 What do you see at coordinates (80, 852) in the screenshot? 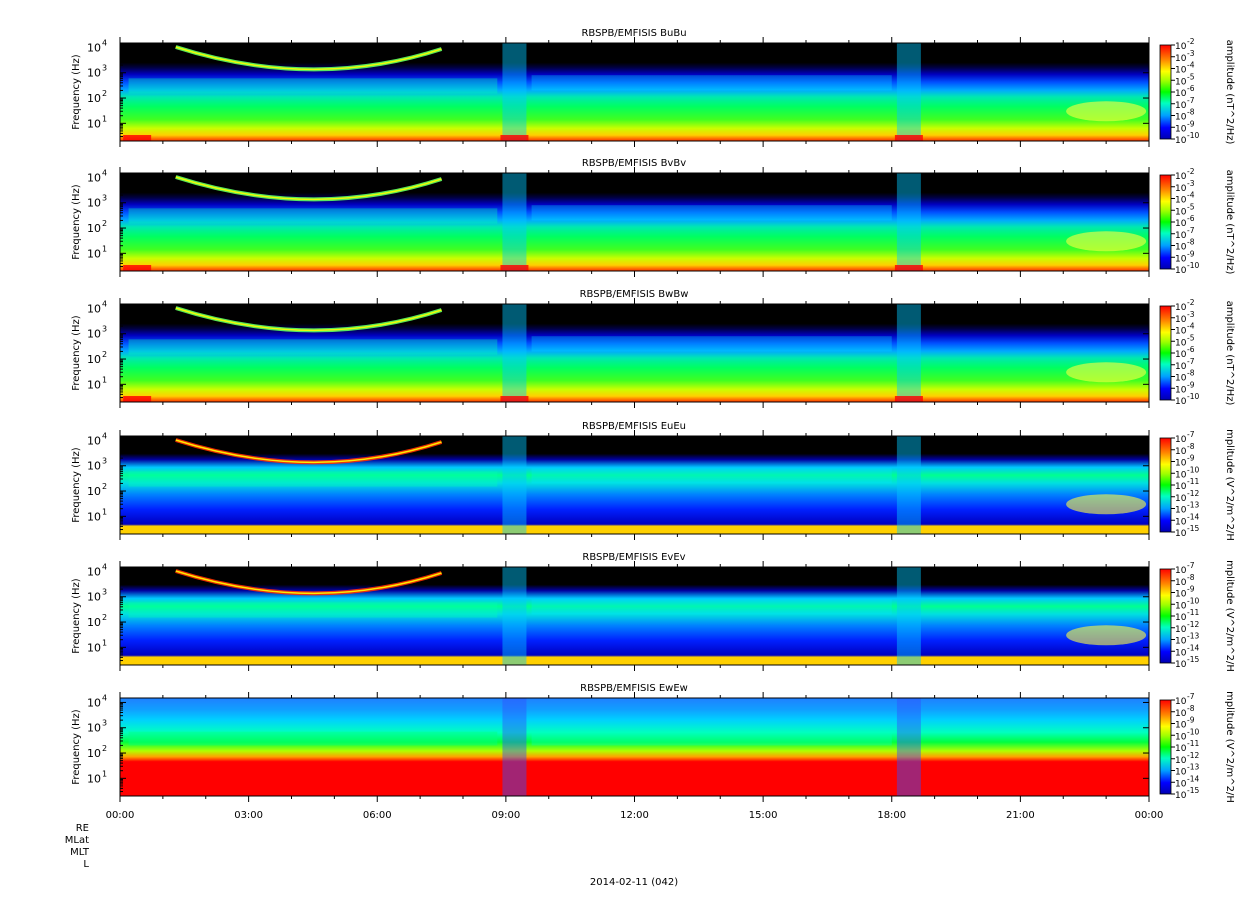
I see `ephemeris-label: MLT` at bounding box center [80, 852].